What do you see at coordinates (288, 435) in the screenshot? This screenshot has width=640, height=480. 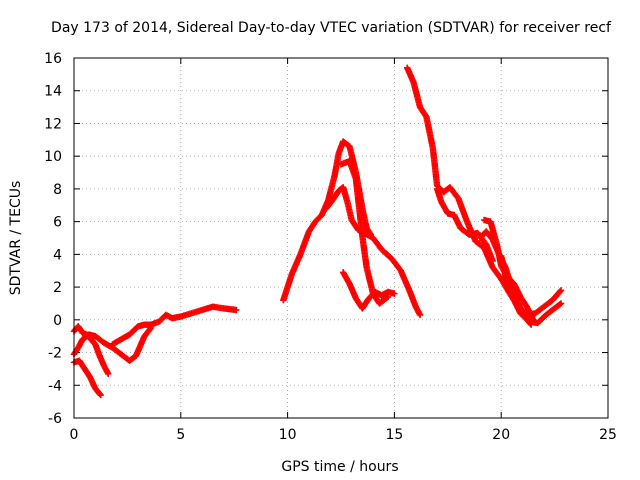 I see `x-tick-label: 10` at bounding box center [288, 435].